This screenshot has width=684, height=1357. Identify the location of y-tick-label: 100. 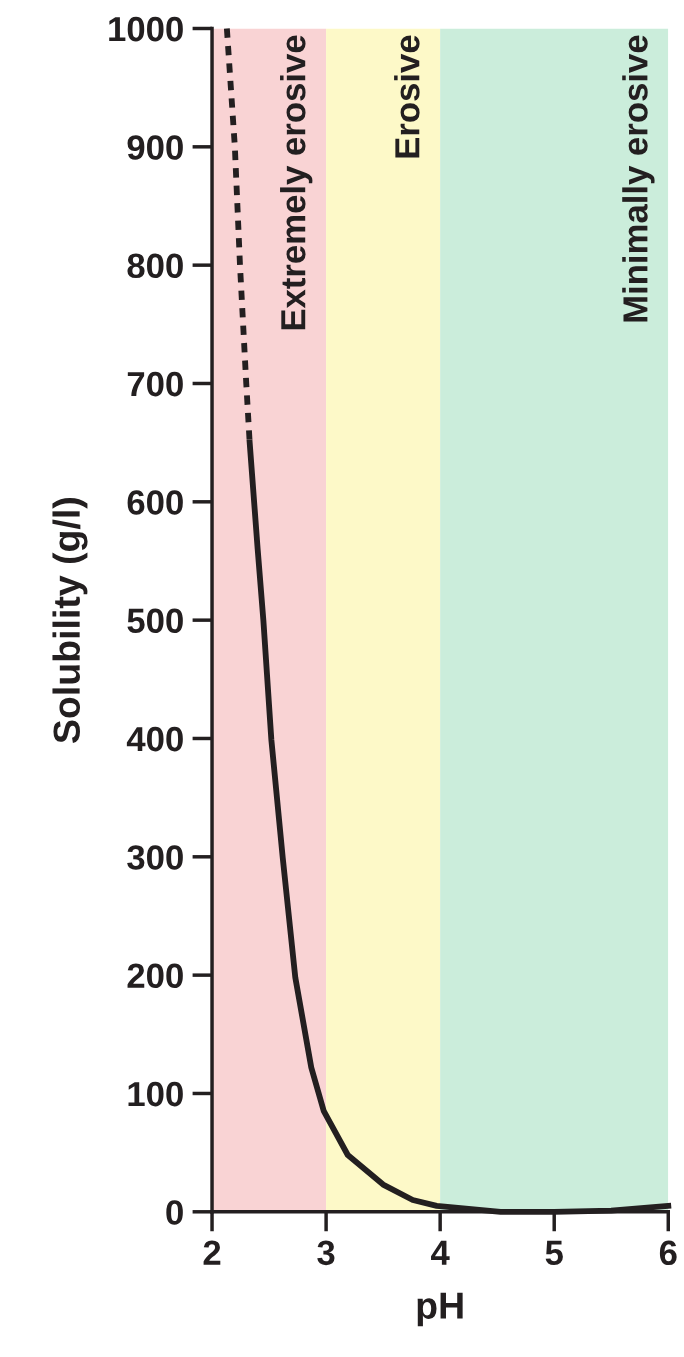
(155, 1094).